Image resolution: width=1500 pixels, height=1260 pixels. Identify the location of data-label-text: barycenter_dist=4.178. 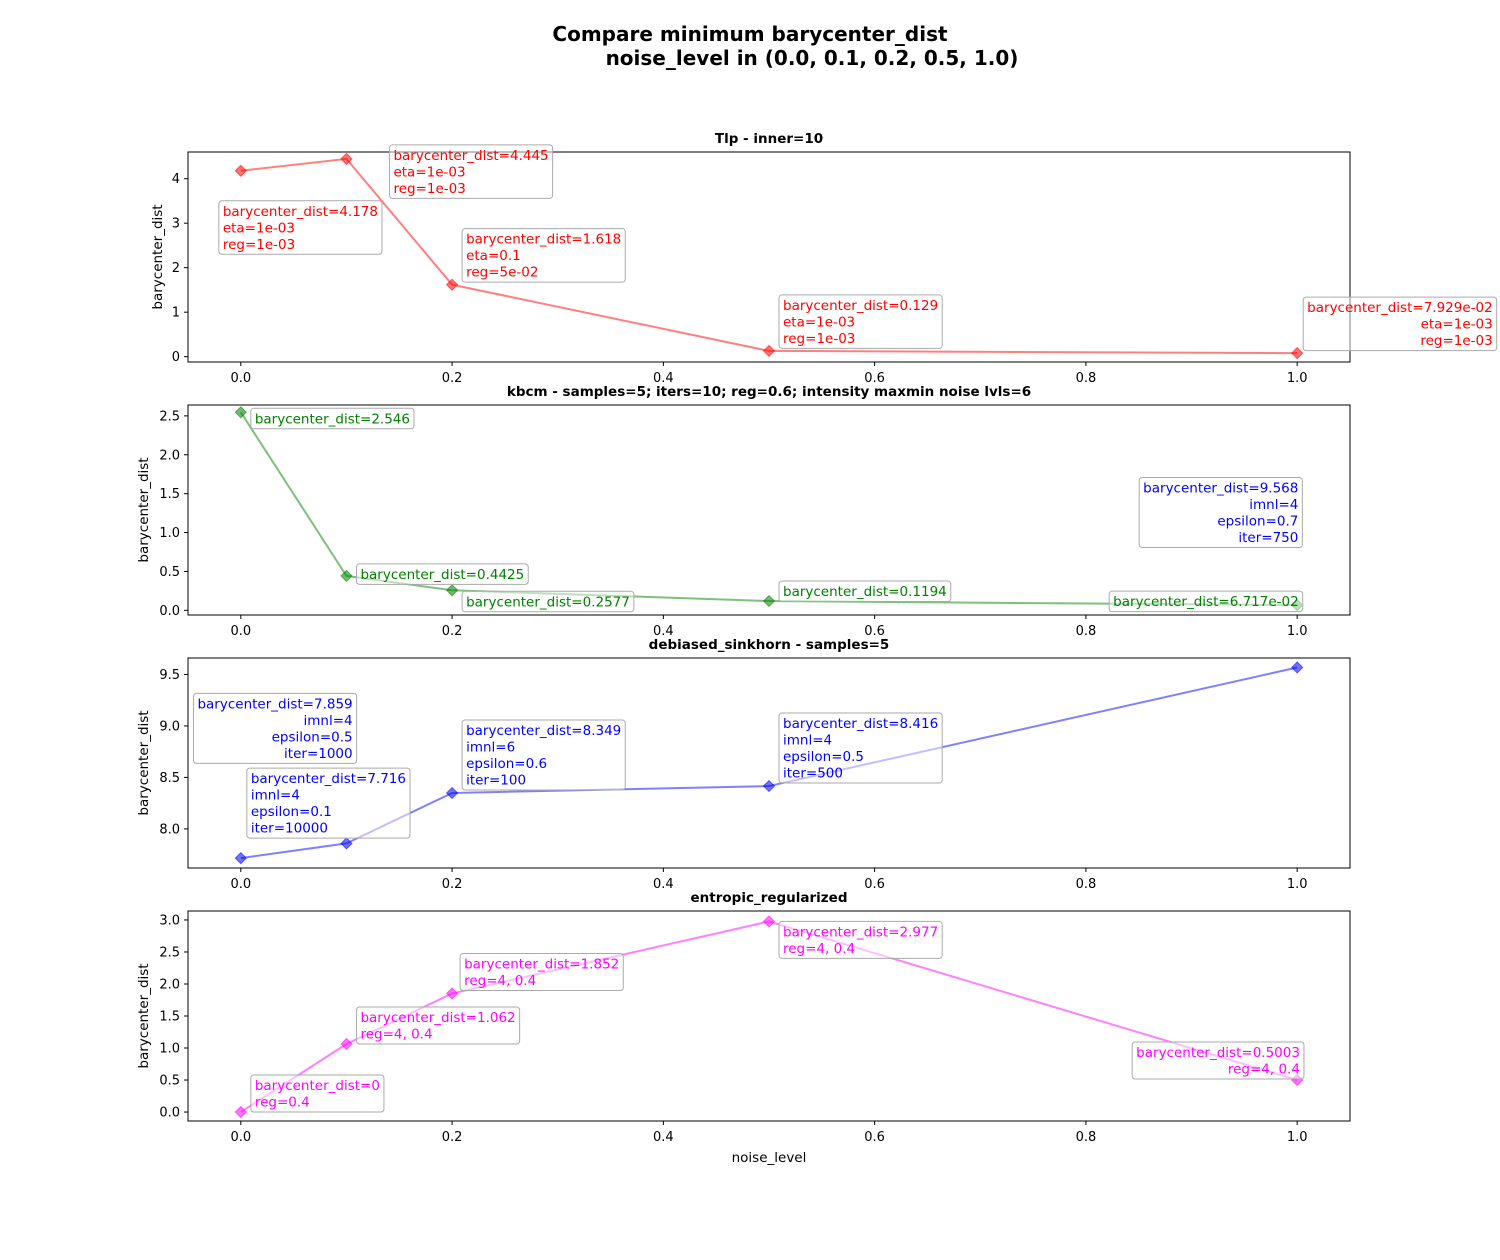
(300, 212).